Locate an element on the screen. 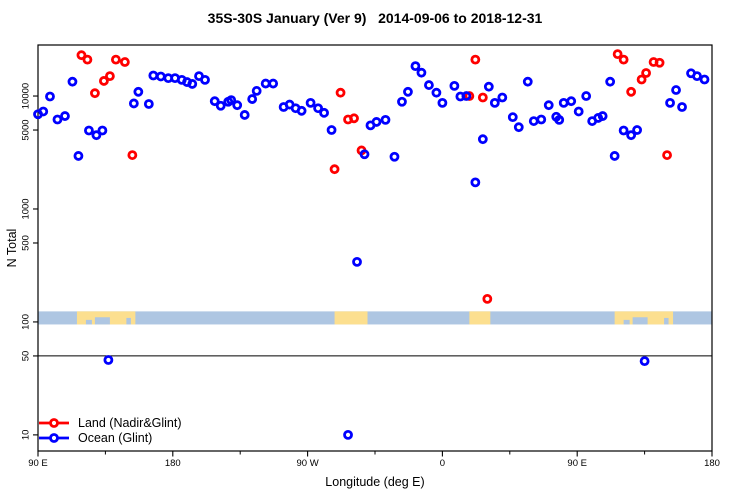 The height and width of the screenshot is (500, 750). y-axis-tick-label: 10 is located at coordinates (26, 435).